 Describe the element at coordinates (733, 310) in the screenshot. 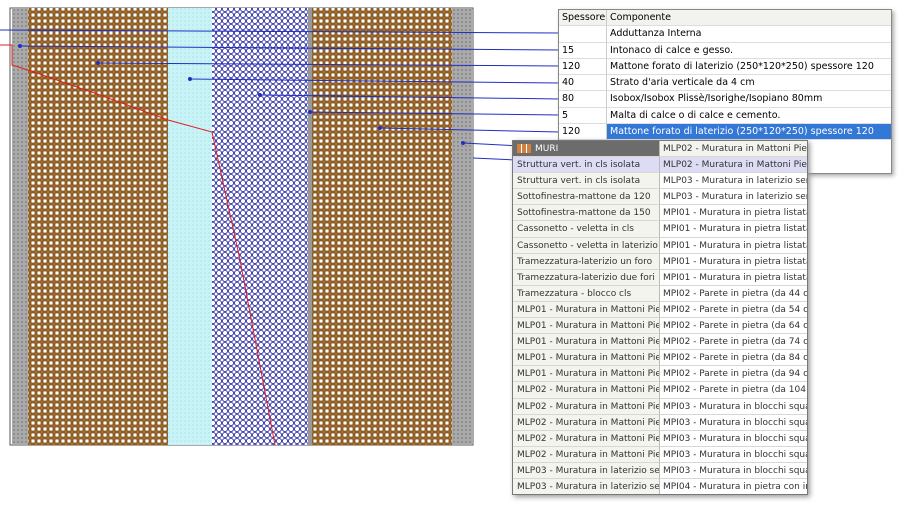

I see `item-option: MPI02 - Parete in pietra (da 54 c` at that location.